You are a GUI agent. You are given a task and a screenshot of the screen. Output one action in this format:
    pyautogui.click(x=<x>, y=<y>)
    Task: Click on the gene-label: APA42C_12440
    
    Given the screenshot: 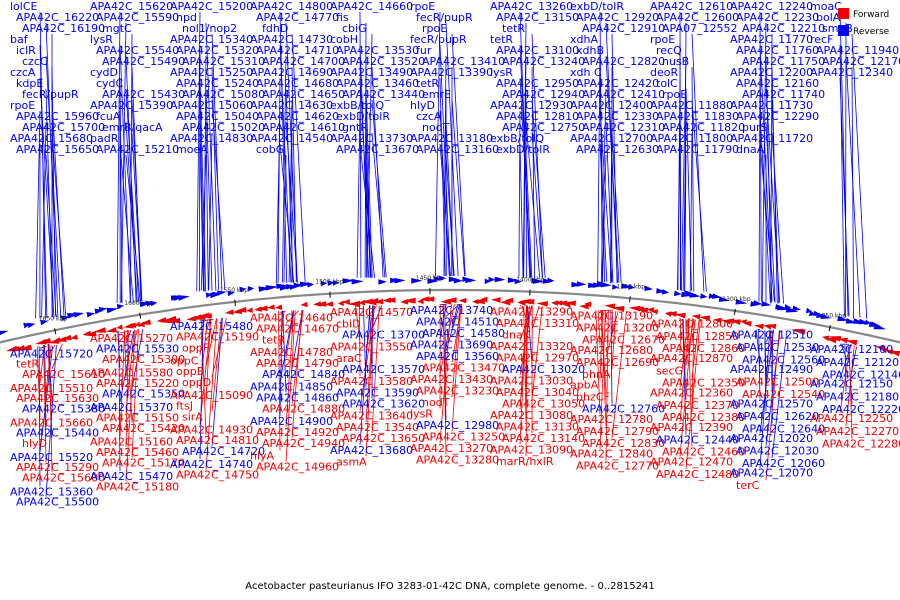 What is the action you would take?
    pyautogui.click(x=697, y=439)
    